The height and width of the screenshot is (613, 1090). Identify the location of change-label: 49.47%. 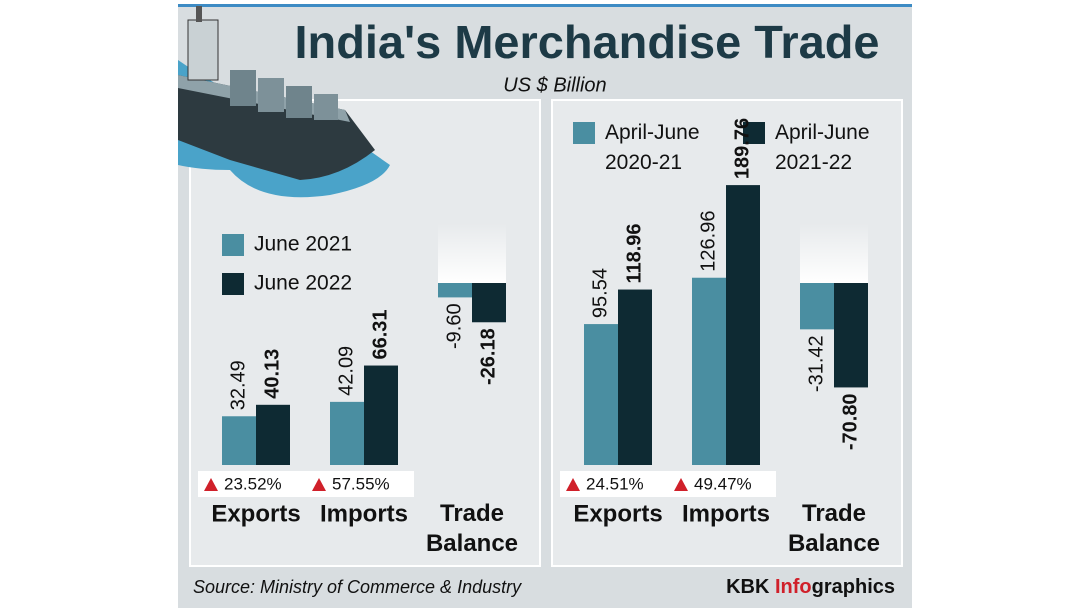
(723, 483).